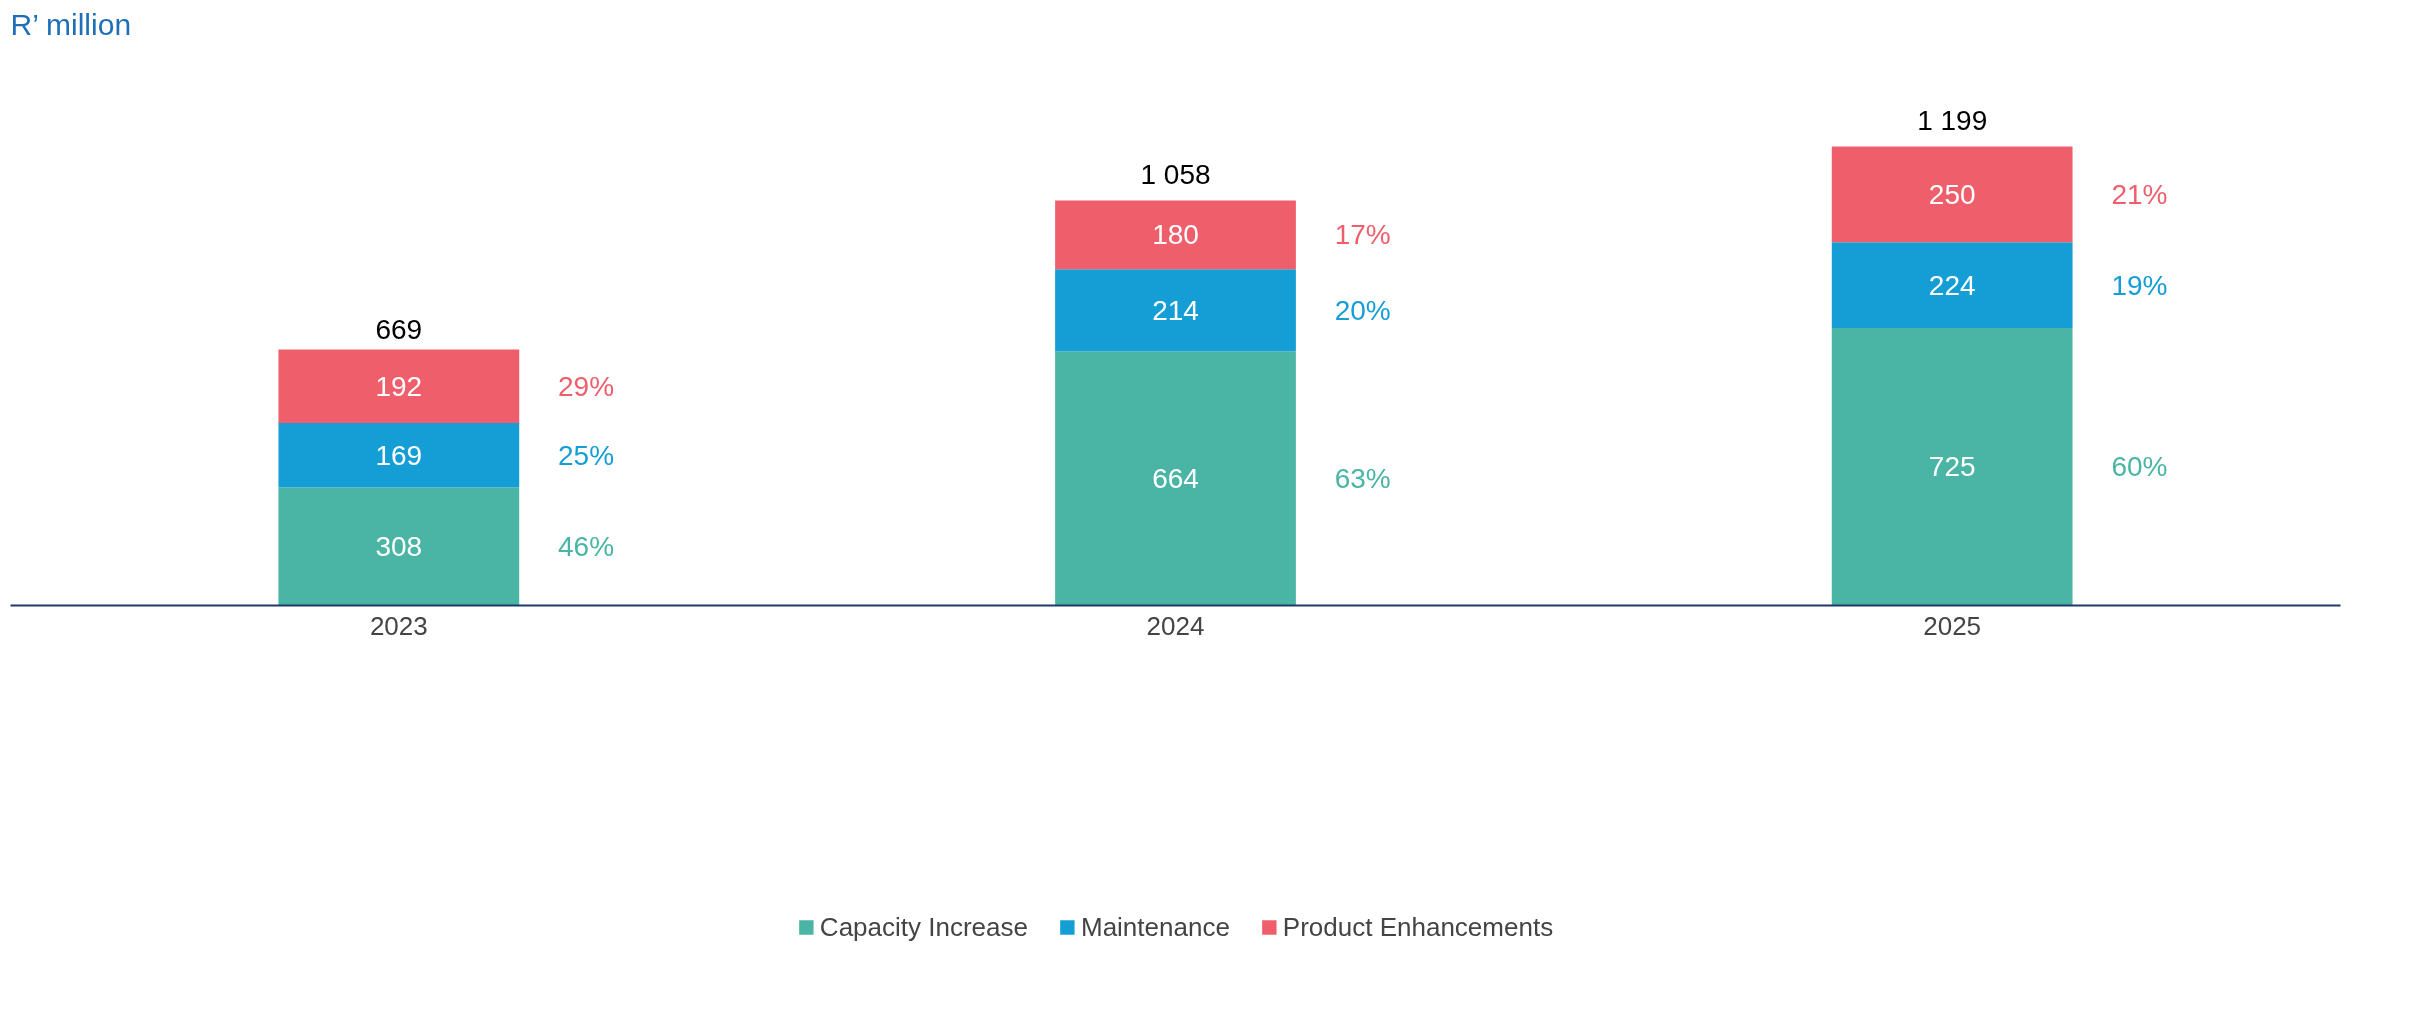 This screenshot has width=2420, height=1019. What do you see at coordinates (2139, 194) in the screenshot?
I see `annotation: 21%` at bounding box center [2139, 194].